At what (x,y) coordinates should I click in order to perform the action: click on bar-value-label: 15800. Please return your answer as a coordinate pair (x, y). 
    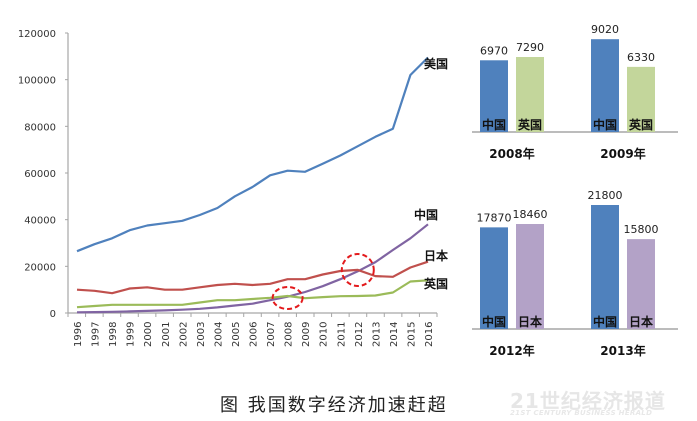
    Looking at the image, I should click on (641, 229).